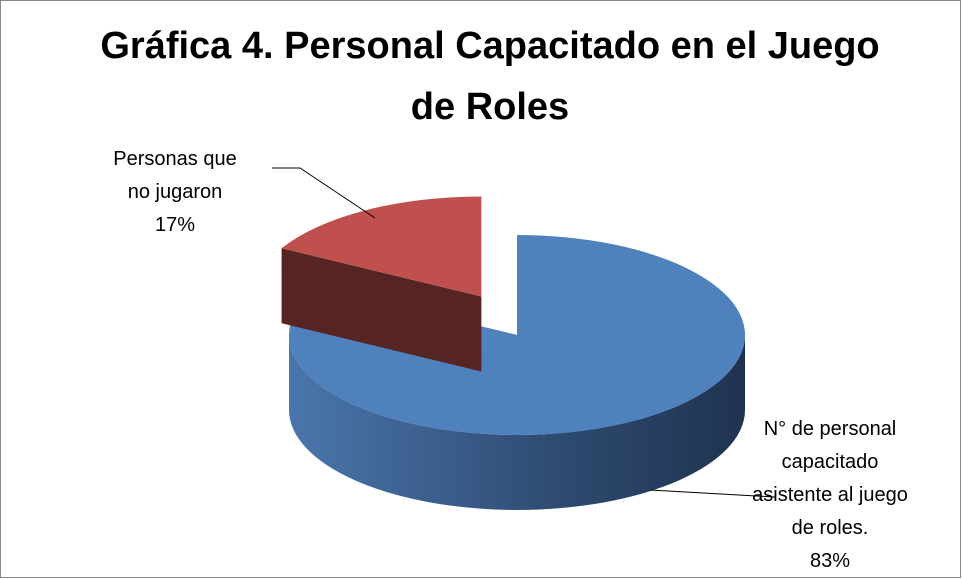  I want to click on slice-cut-face, so click(381, 310).